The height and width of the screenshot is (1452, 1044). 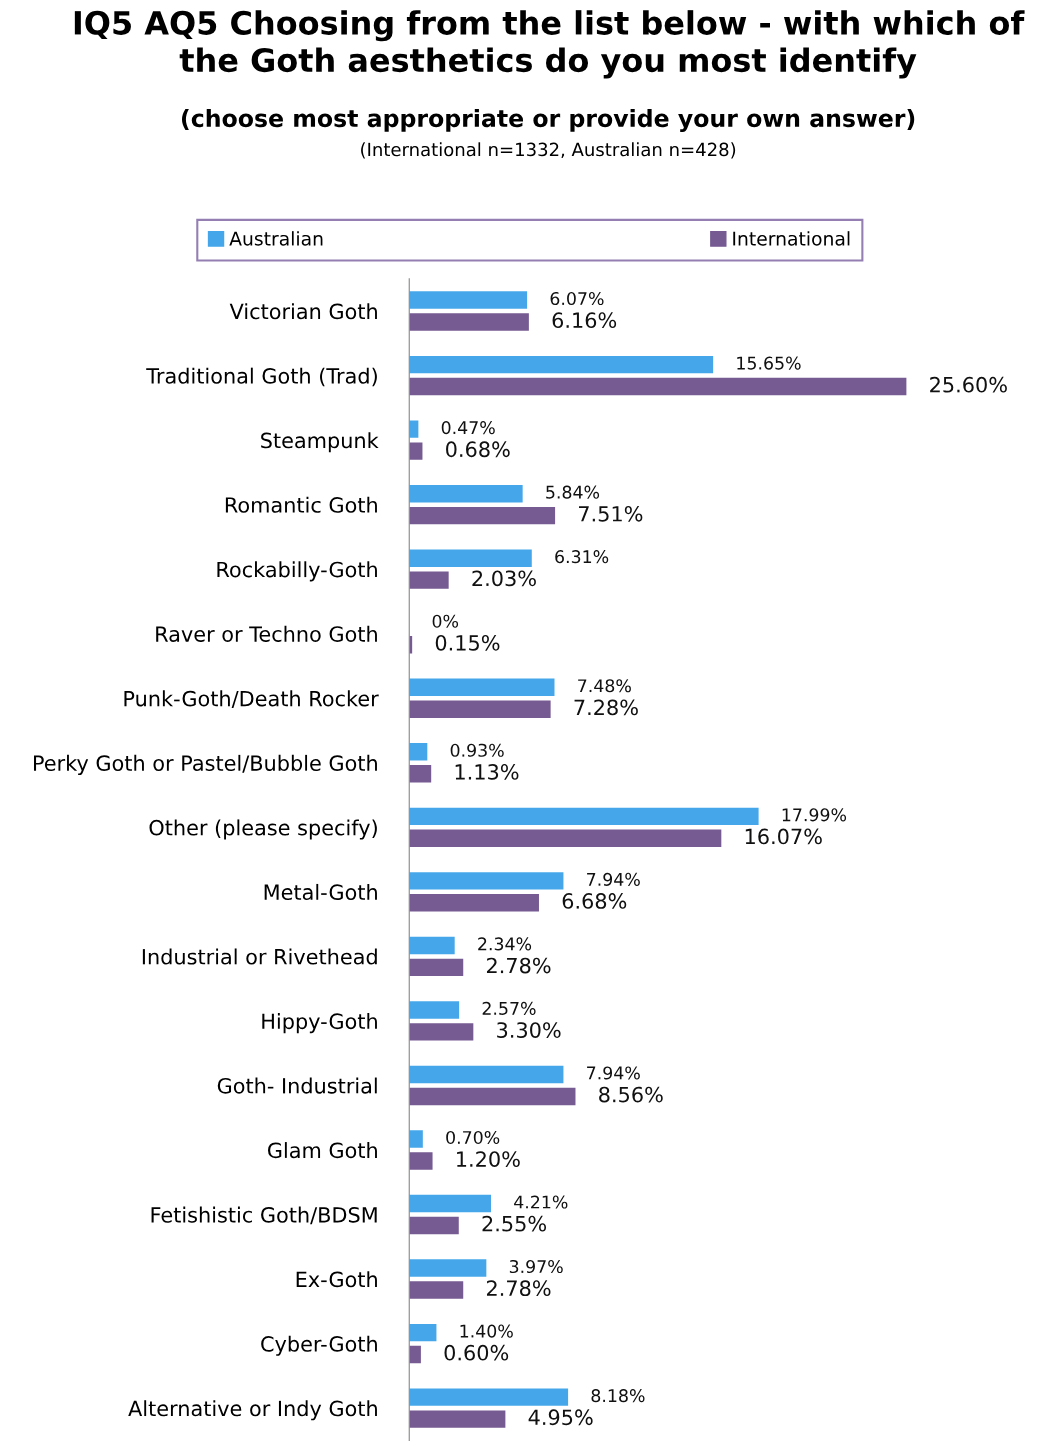 I want to click on data-label: 16.07%, so click(x=783, y=836).